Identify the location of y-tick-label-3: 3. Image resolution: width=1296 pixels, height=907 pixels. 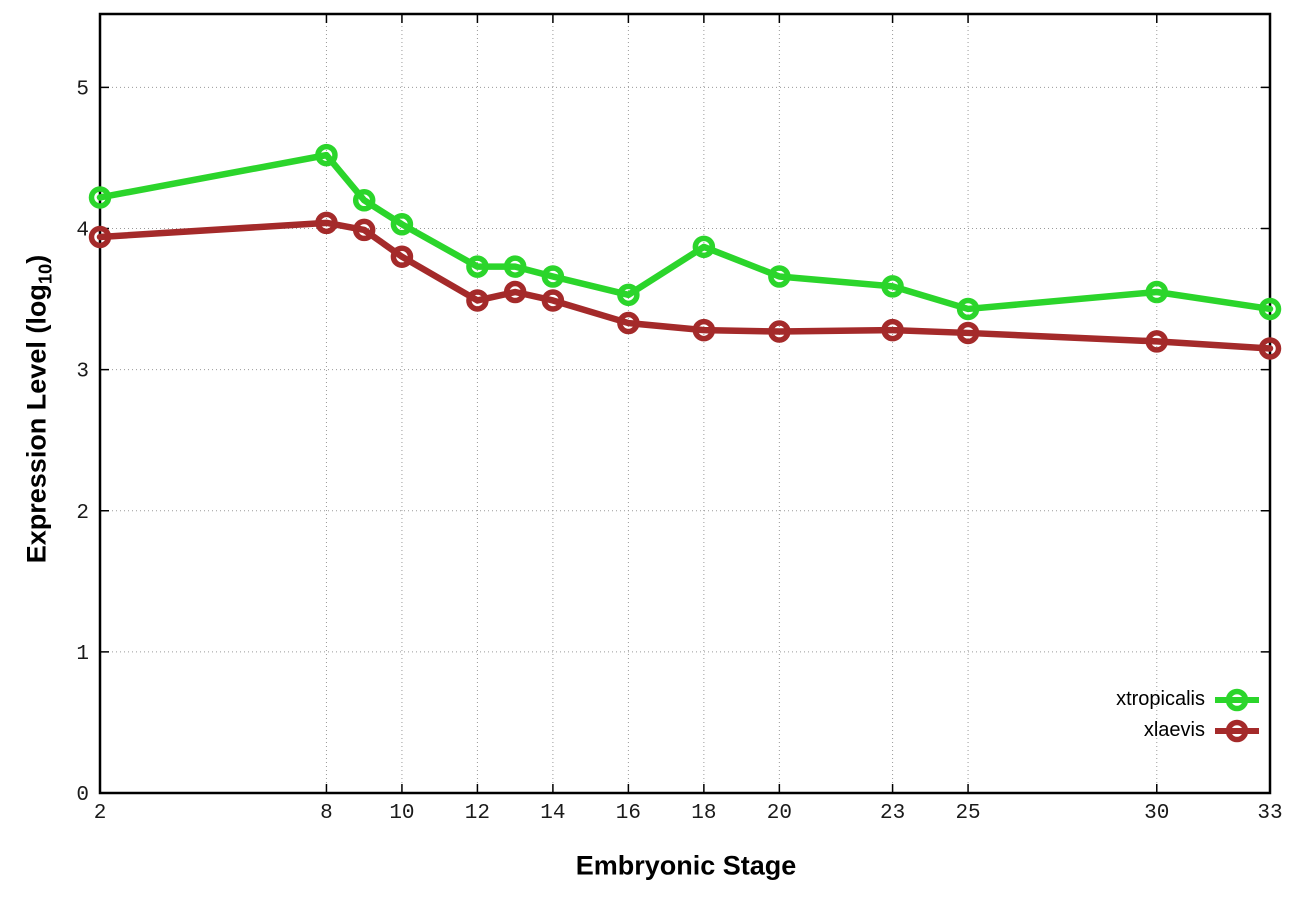
(82, 372).